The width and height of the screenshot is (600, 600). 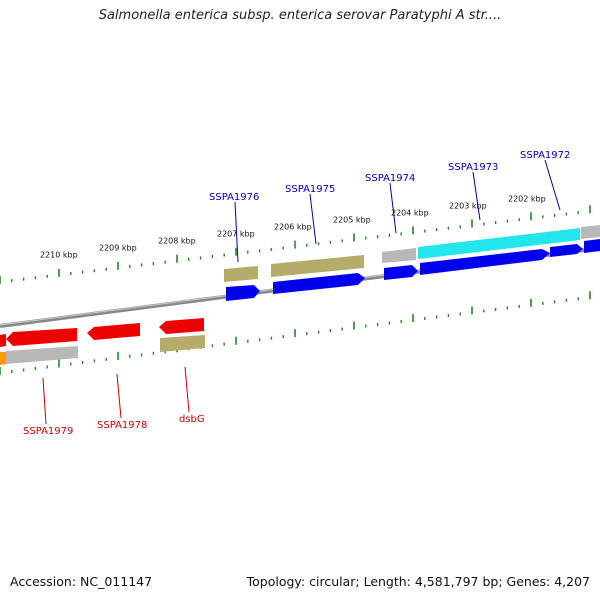 I want to click on gene-label-sspa1973: SSPA1973, so click(x=473, y=167).